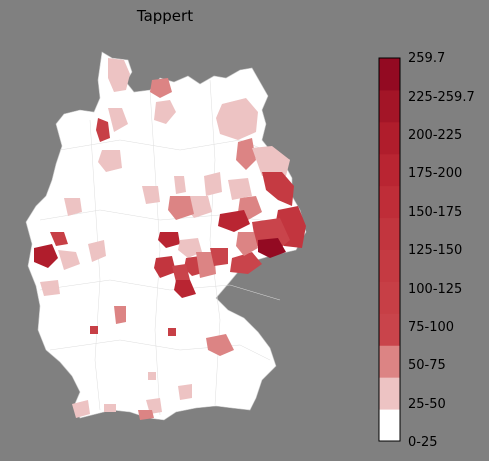 The height and width of the screenshot is (461, 489). What do you see at coordinates (165, 16) in the screenshot?
I see `map-title: Tappert` at bounding box center [165, 16].